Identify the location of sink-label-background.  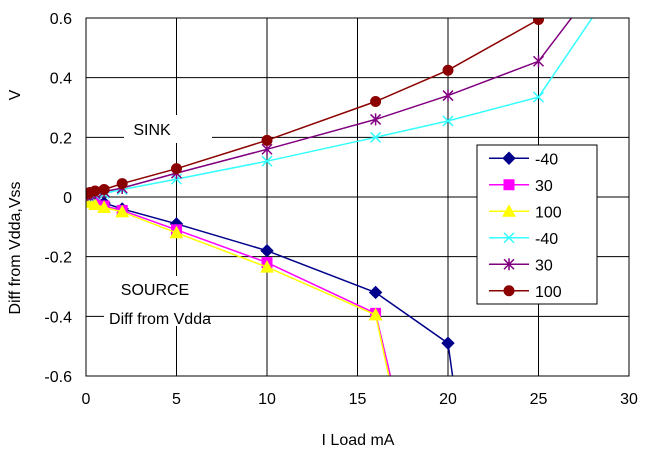
(168, 129).